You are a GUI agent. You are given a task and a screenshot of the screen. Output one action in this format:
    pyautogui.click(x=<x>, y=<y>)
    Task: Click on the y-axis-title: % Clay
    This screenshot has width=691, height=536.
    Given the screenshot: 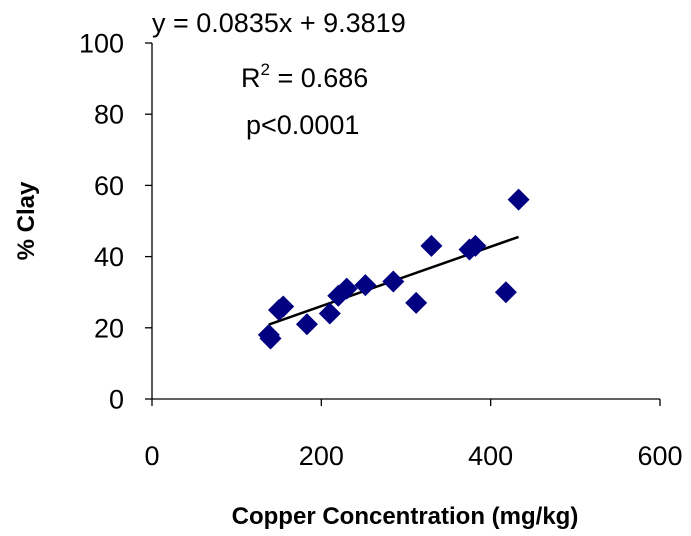 What is the action you would take?
    pyautogui.click(x=26, y=220)
    